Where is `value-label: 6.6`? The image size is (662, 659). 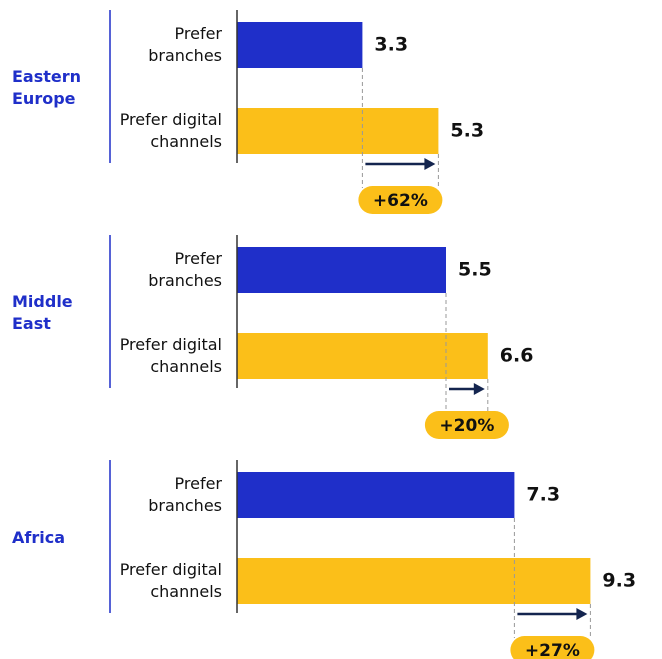
value-label: 6.6 is located at coordinates (517, 356).